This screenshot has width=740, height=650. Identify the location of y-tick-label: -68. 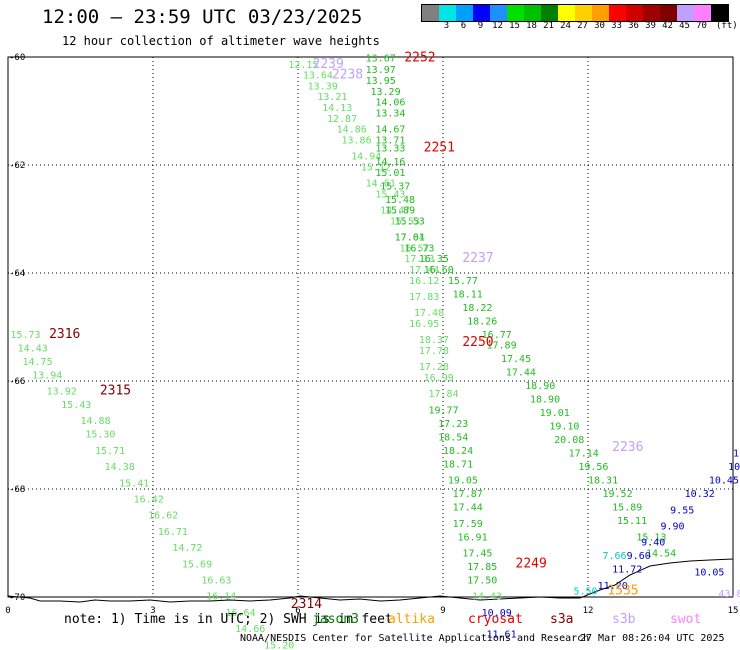
(17, 490).